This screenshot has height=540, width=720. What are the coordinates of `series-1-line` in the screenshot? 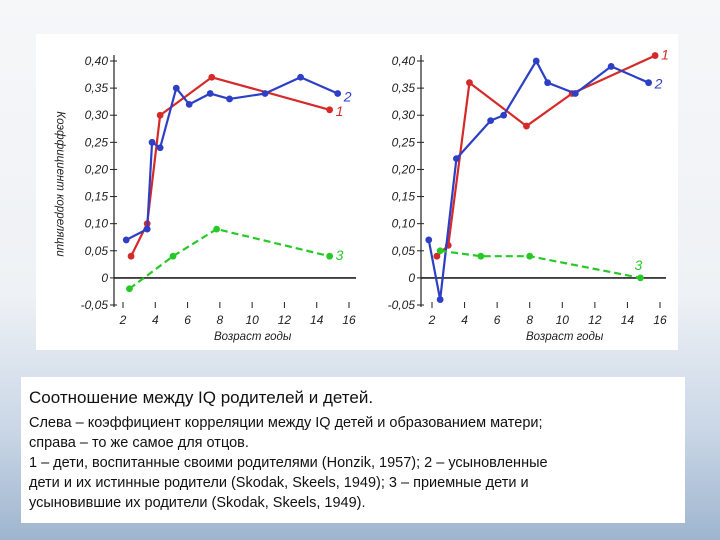 It's located at (230, 166).